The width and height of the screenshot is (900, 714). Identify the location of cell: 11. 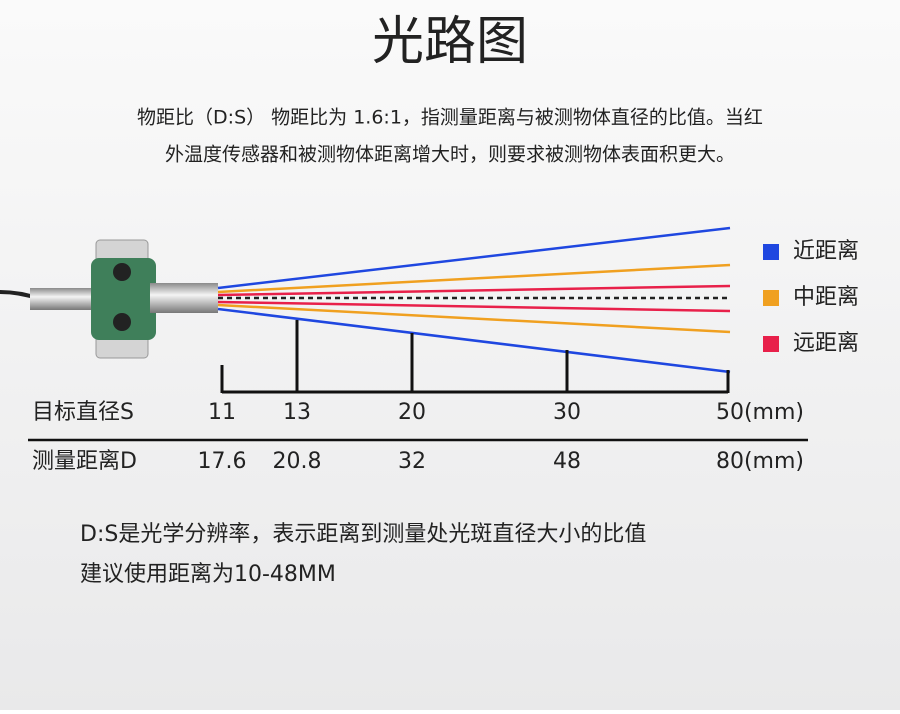
(222, 412).